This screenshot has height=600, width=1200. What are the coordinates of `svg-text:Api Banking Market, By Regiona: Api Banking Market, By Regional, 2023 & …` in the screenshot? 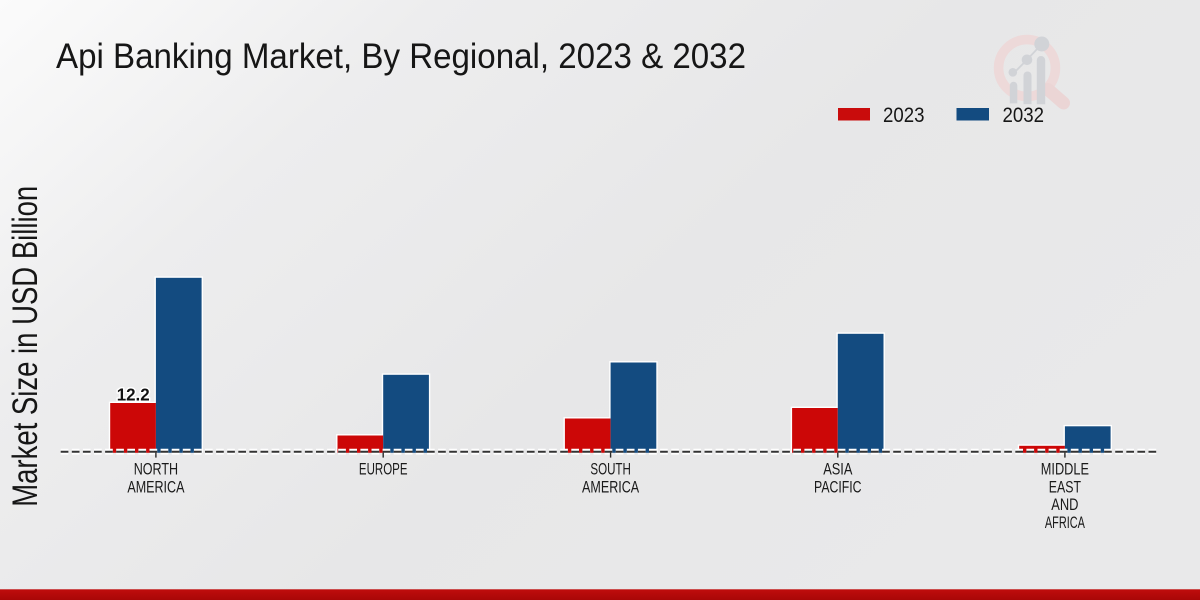 It's located at (401, 56).